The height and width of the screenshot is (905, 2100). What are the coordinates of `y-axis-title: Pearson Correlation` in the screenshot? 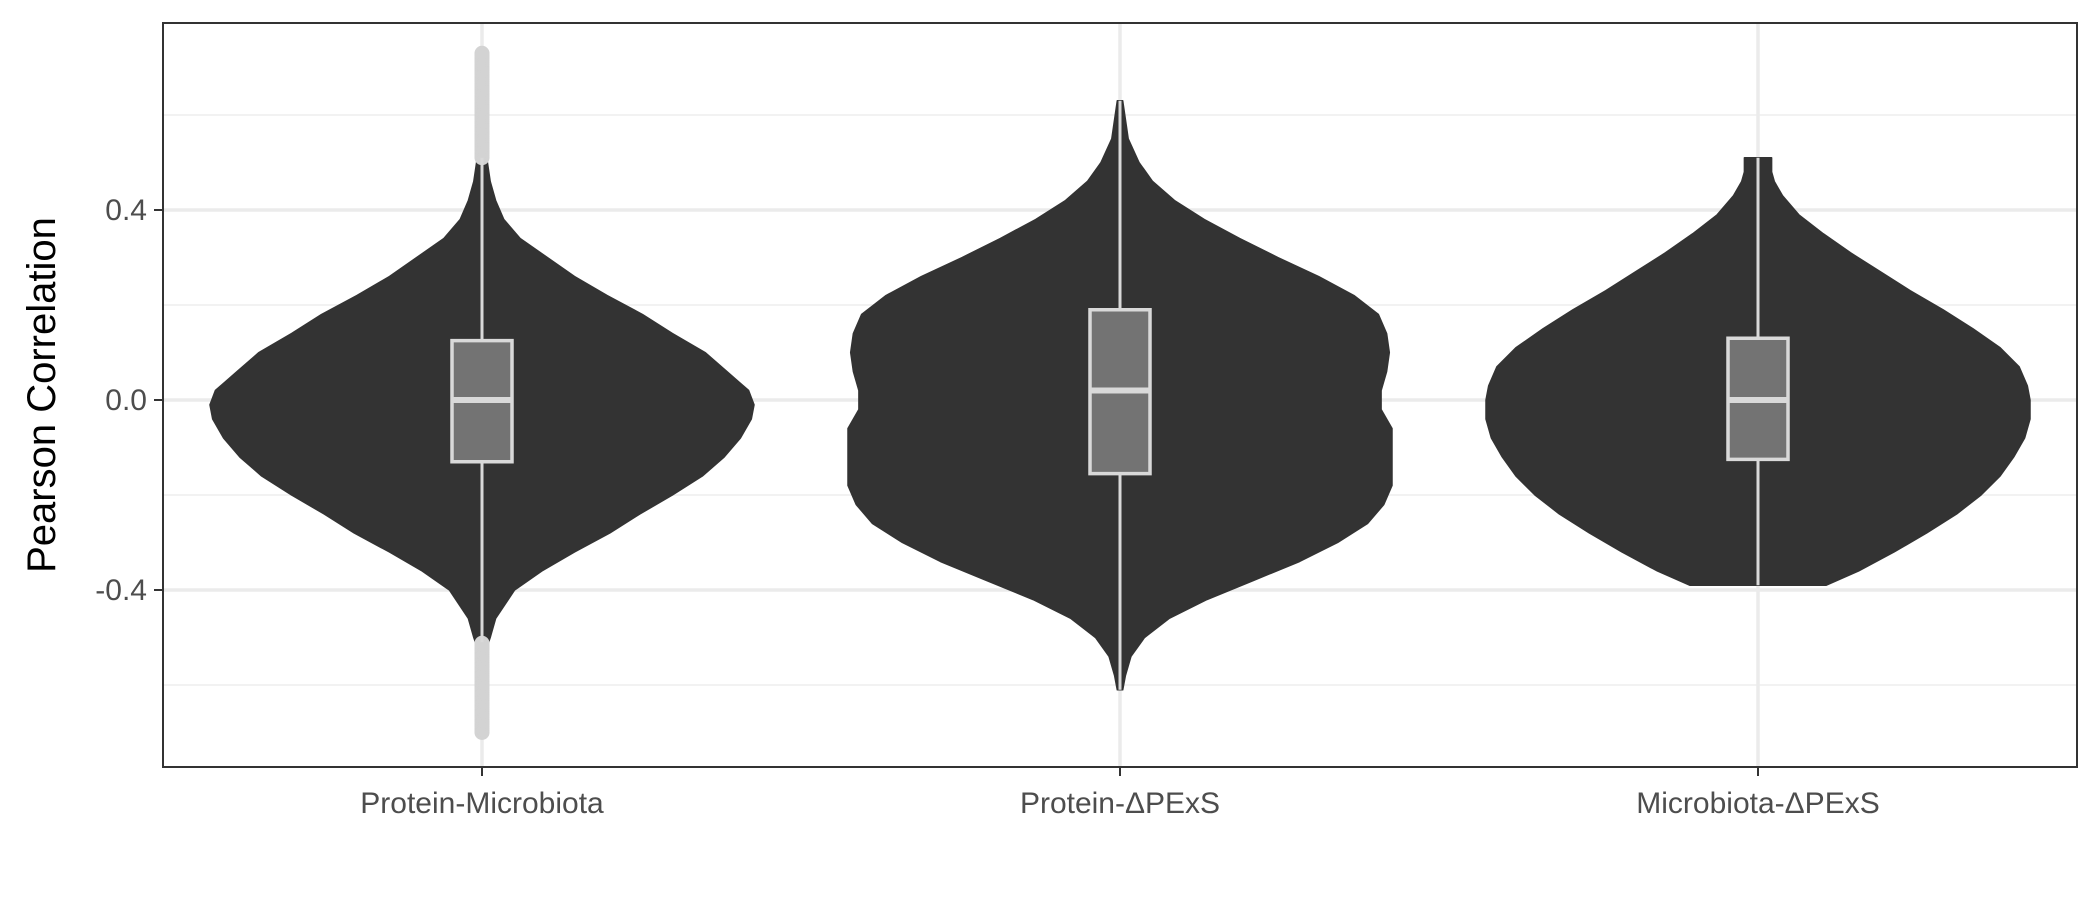 It's located at (42, 395).